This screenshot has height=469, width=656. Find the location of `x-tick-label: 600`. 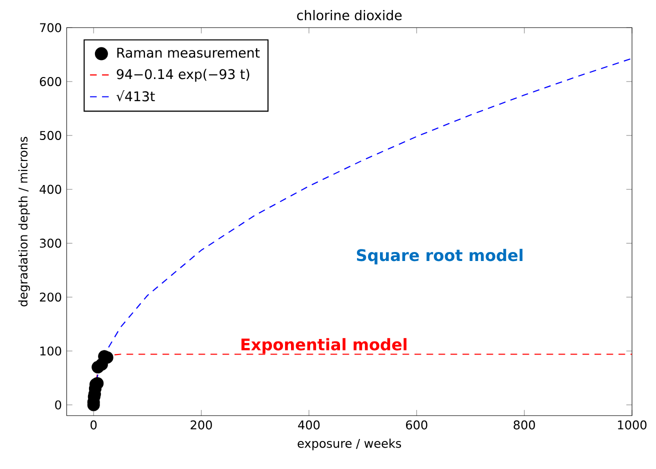

x-tick-label: 600 is located at coordinates (417, 425).